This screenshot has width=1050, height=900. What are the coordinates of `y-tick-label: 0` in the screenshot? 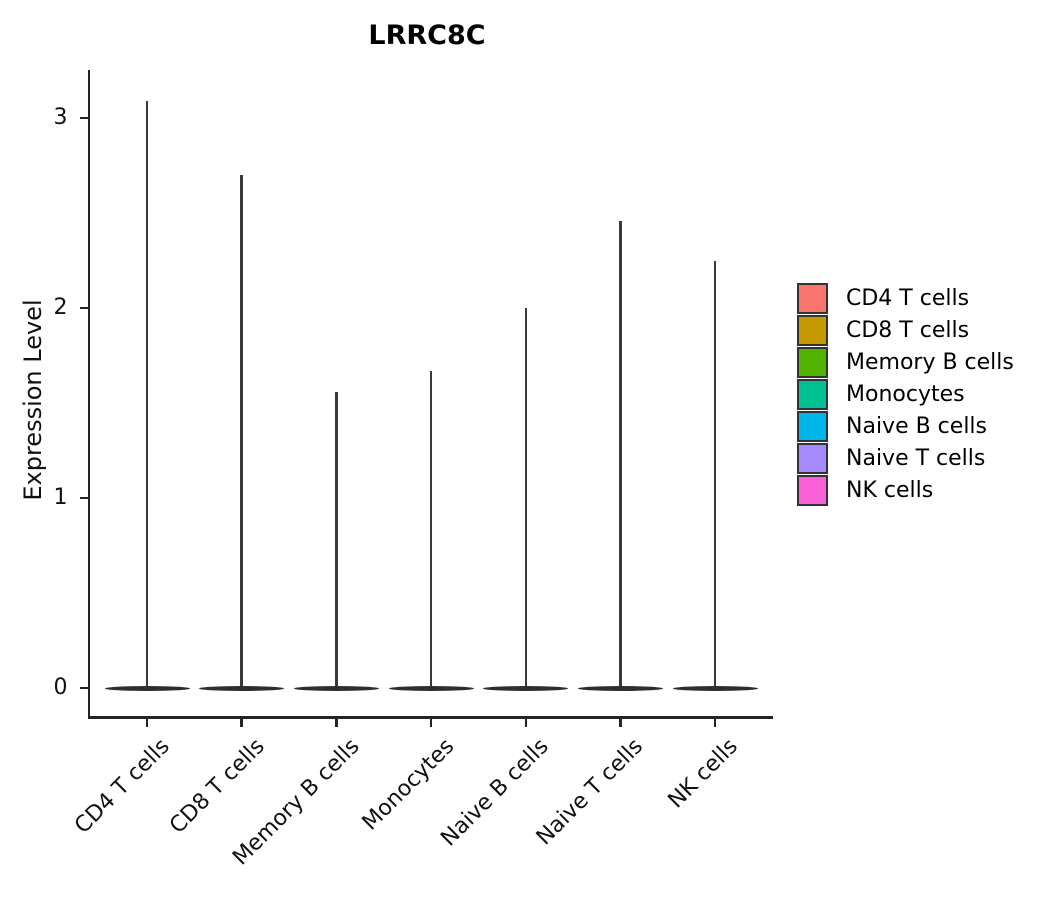 It's located at (60, 687).